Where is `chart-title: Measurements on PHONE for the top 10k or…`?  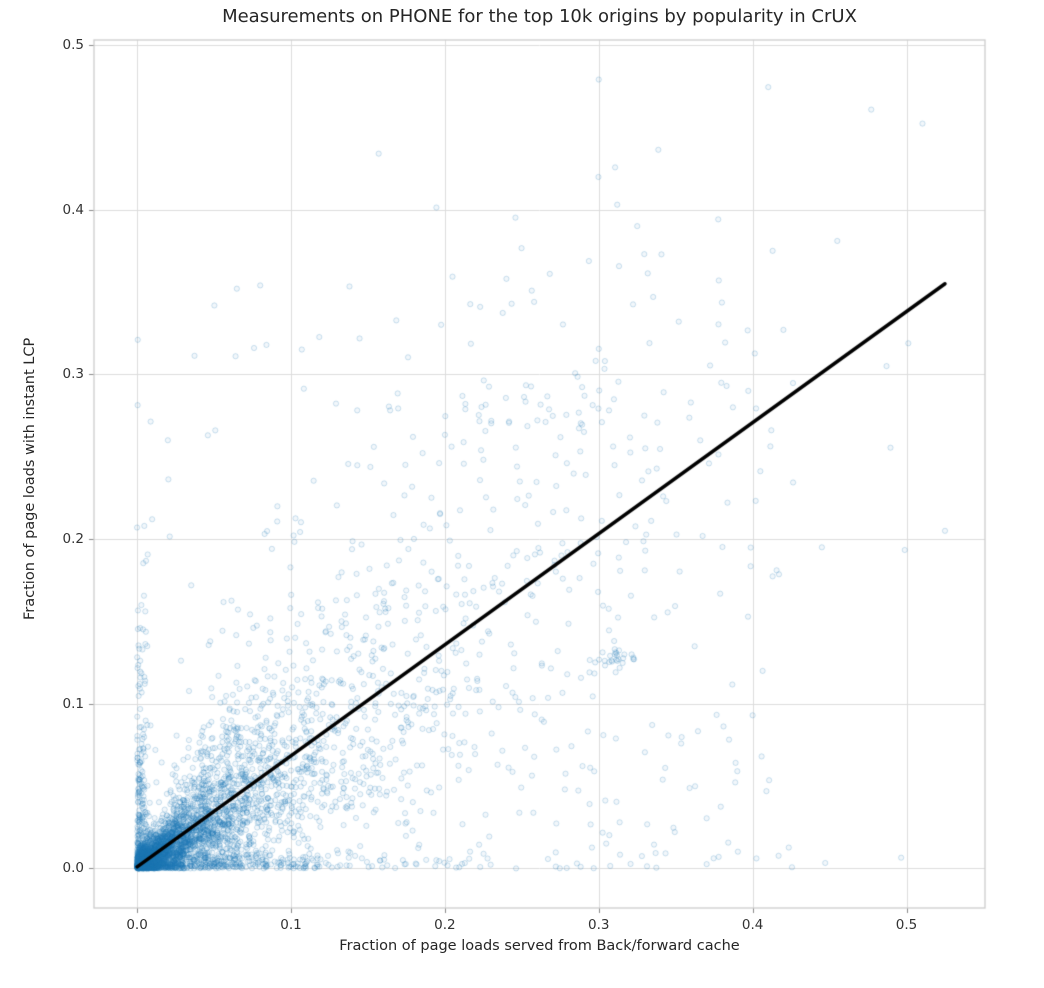
chart-title: Measurements on PHONE for the top 10k or… is located at coordinates (539, 16).